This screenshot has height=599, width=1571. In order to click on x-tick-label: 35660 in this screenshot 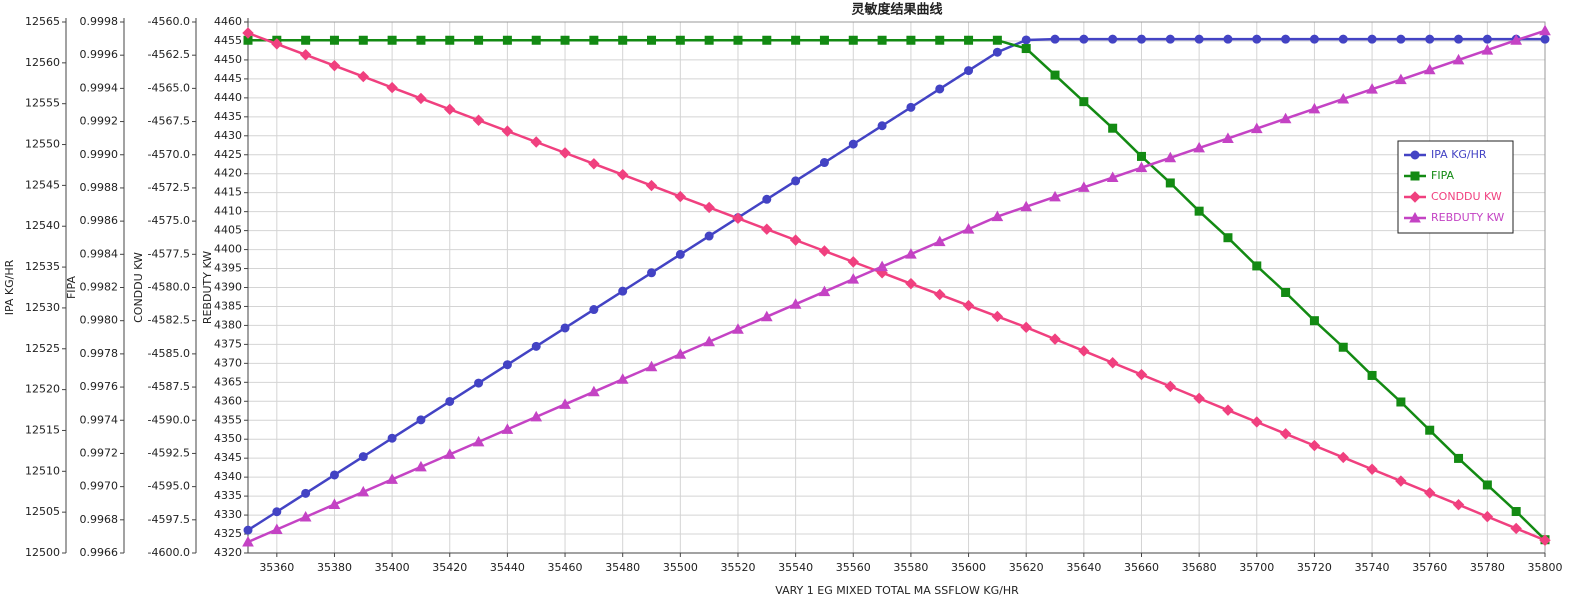, I will do `click(1141, 567)`.